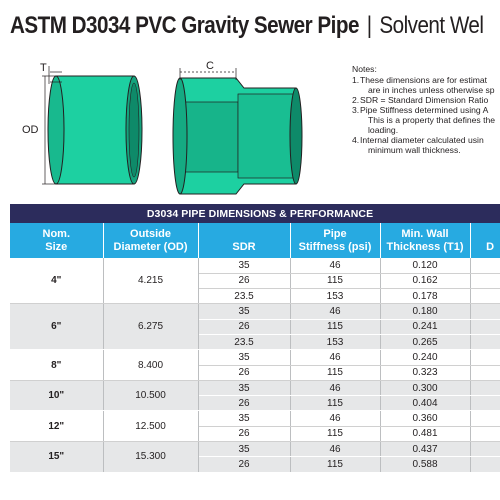  I want to click on note-line: are in inches unless otherwise sp, so click(426, 90).